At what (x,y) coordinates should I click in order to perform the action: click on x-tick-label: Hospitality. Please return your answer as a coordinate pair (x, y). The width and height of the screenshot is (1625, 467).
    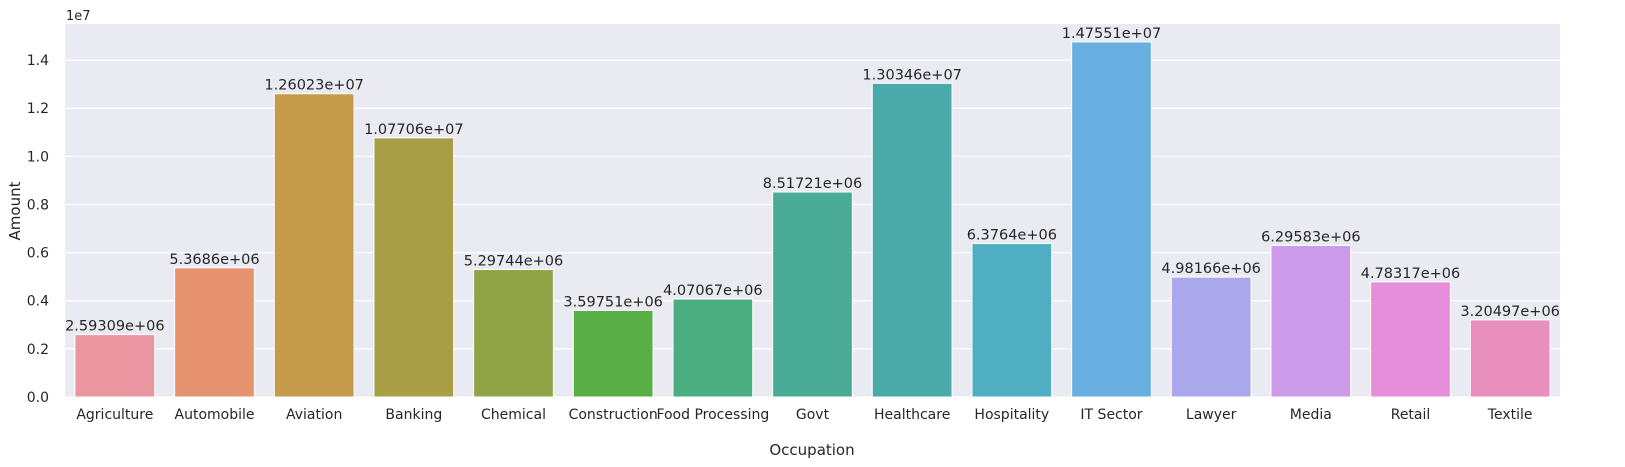
    Looking at the image, I should click on (1011, 415).